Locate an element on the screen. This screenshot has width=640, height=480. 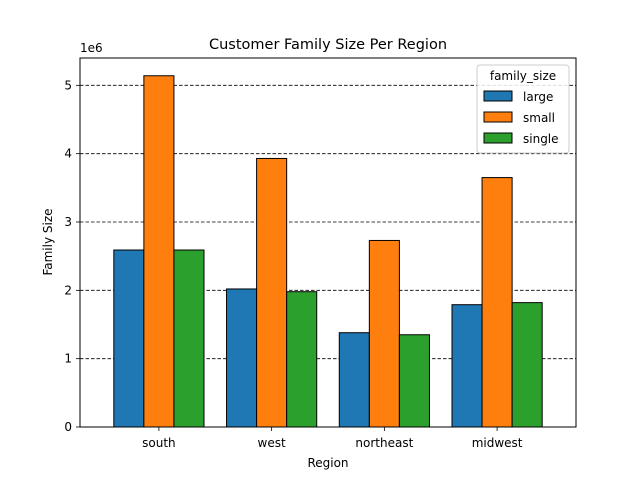
bar-single-west is located at coordinates (302, 359).